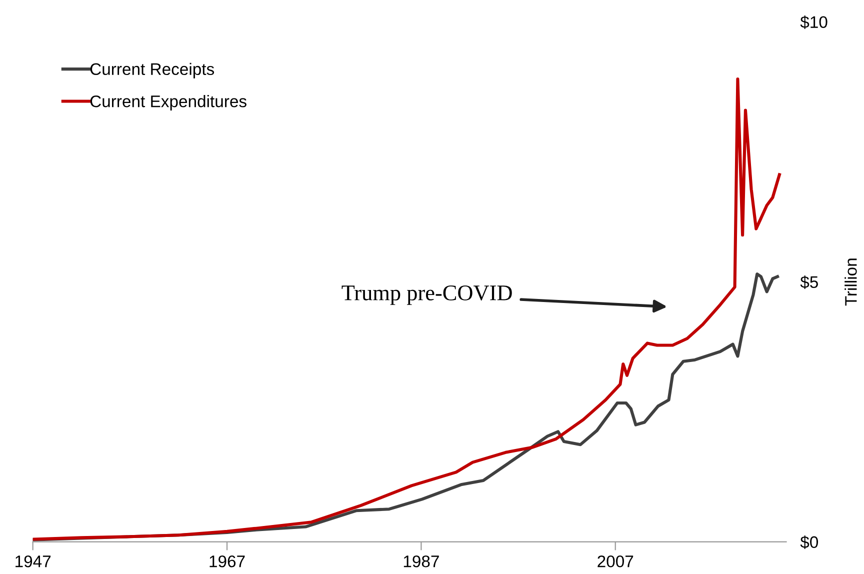  I want to click on y-tick-label: $5, so click(809, 283).